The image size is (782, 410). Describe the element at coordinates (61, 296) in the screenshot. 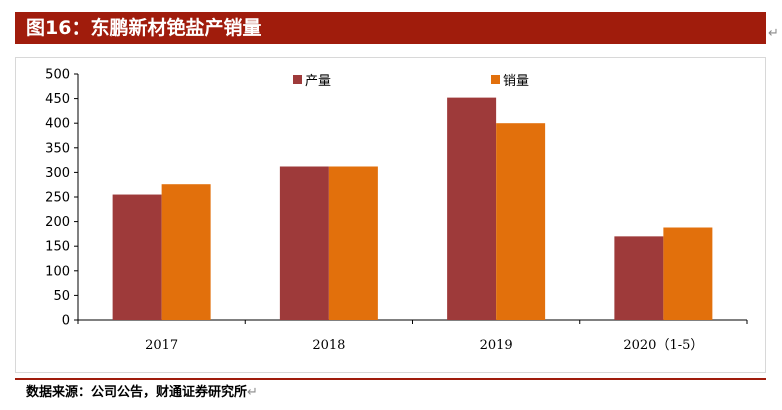

I see `y-tick-label: 50` at that location.